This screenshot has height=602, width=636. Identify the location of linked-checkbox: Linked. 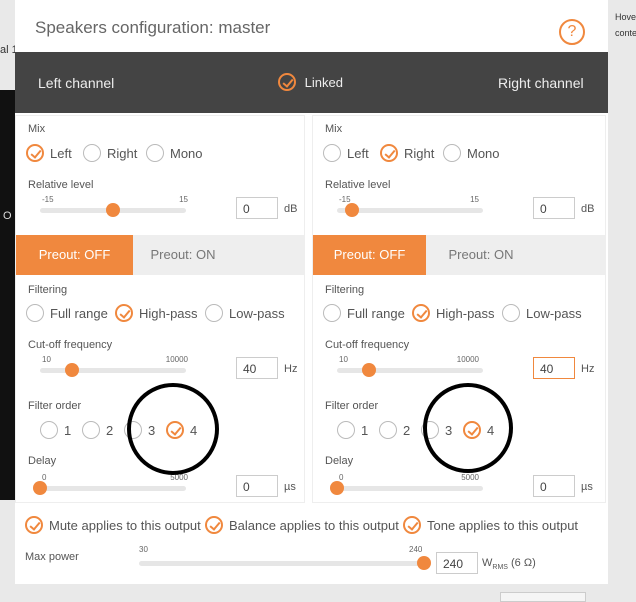
(310, 82).